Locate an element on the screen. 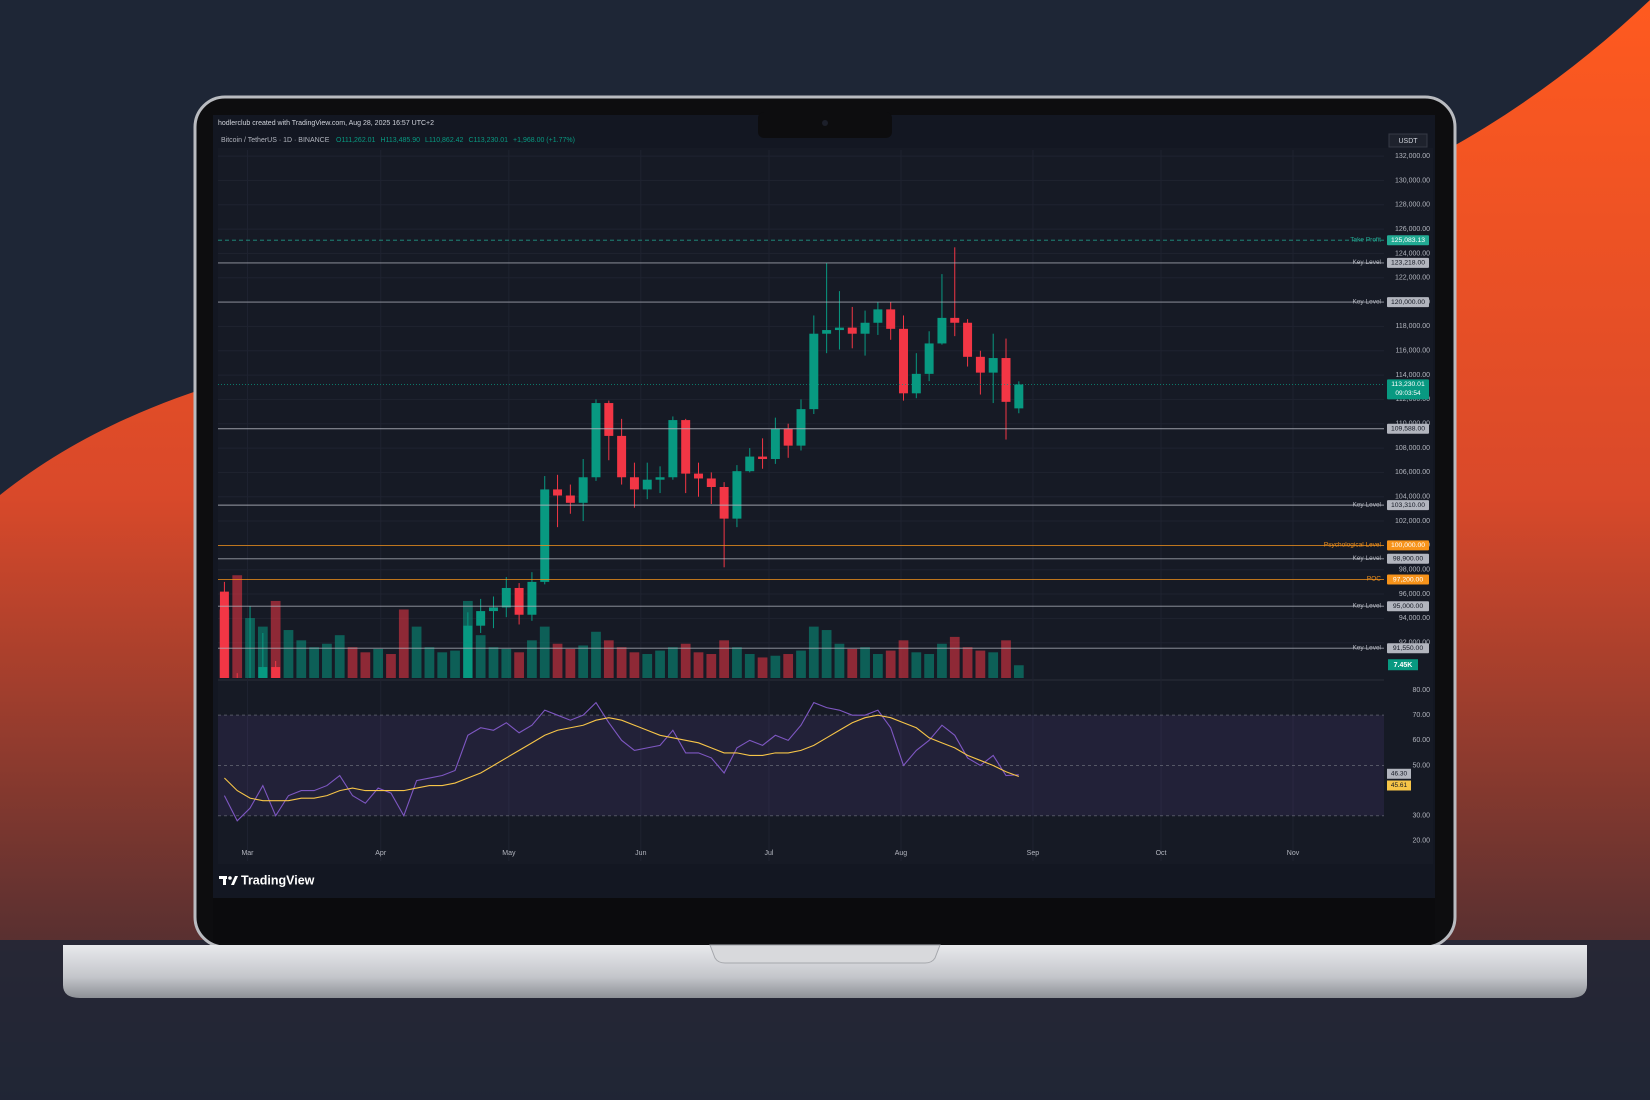 Image resolution: width=1650 pixels, height=1100 pixels. price-badge-label: 95,000.00 is located at coordinates (1408, 606).